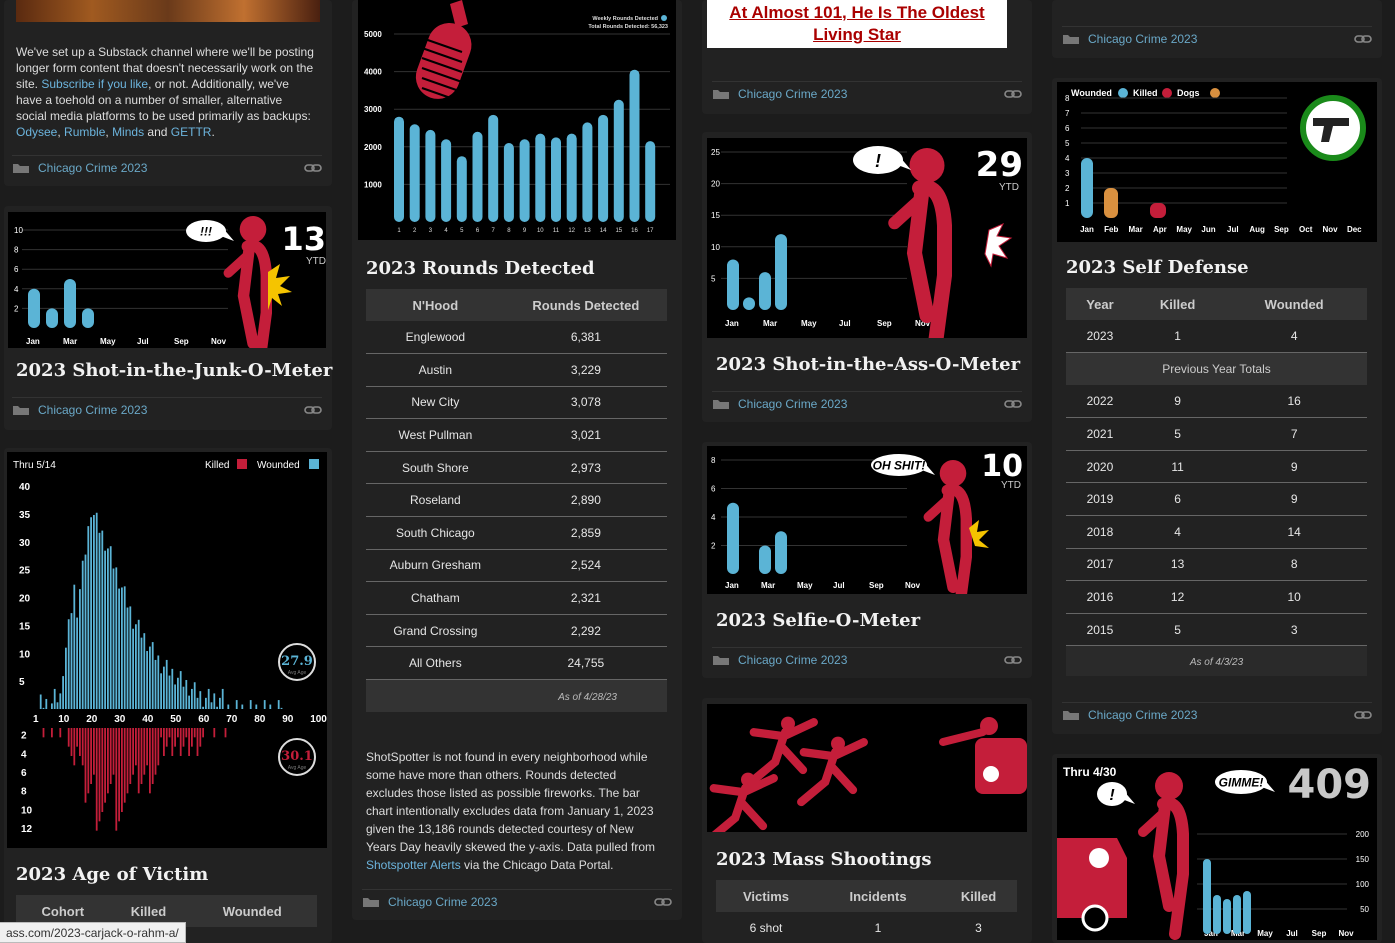 This screenshot has width=1395, height=943. Describe the element at coordinates (112, 874) in the screenshot. I see `age-title: 2023 Age of Victim` at that location.